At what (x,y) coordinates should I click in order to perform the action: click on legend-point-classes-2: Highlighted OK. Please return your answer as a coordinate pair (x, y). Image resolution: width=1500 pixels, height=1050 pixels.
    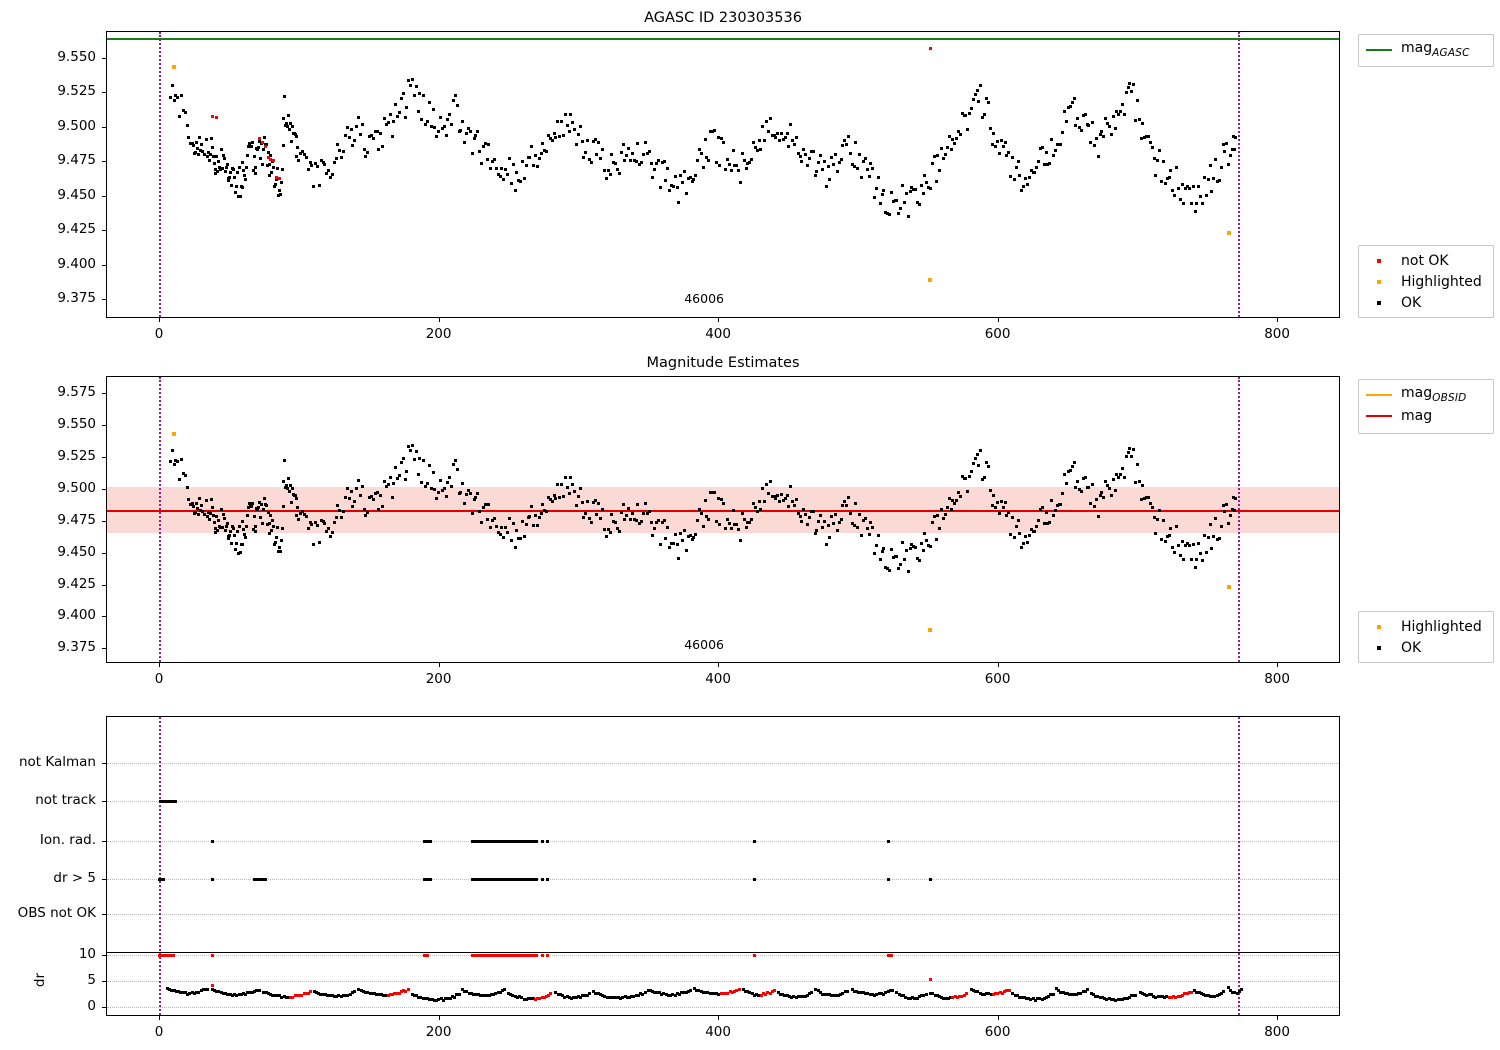
    Looking at the image, I should click on (1426, 637).